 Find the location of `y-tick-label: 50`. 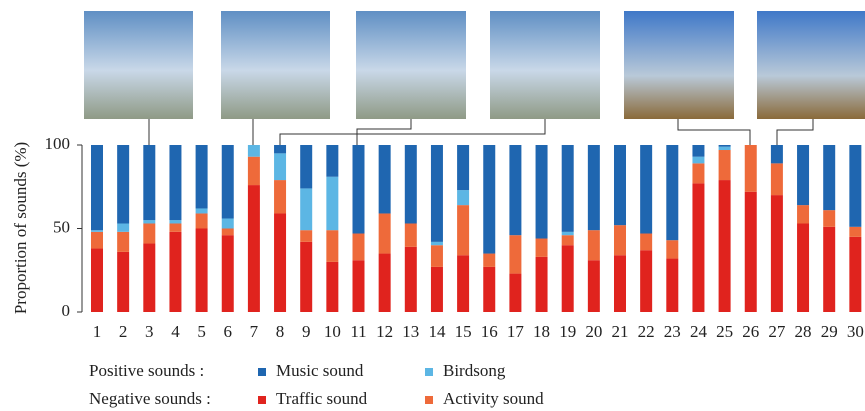

y-tick-label: 50 is located at coordinates (61, 226).